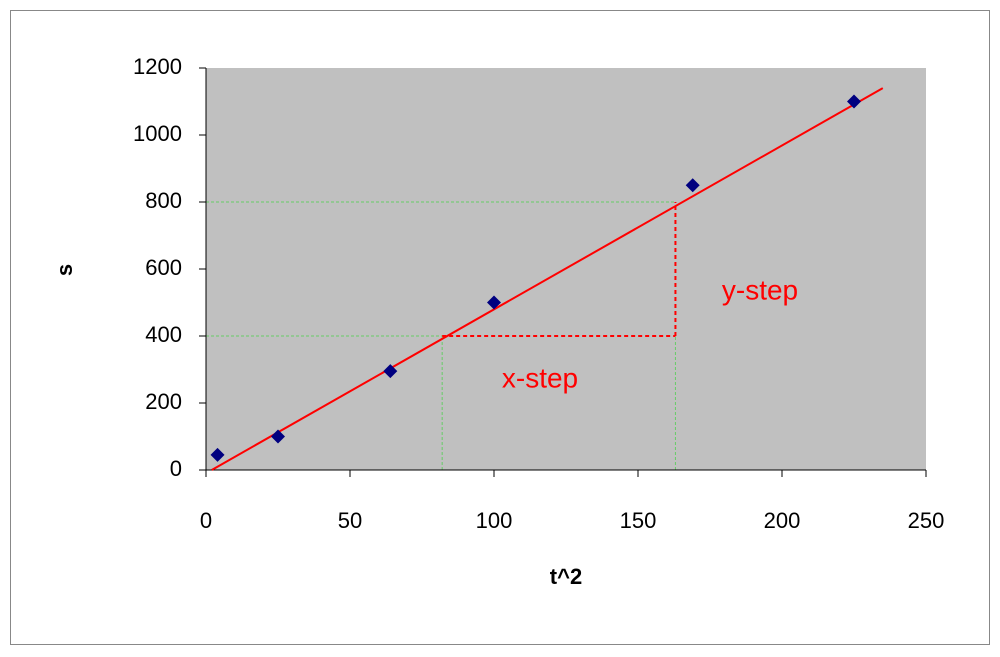 Image resolution: width=1000 pixels, height=657 pixels. What do you see at coordinates (206, 520) in the screenshot?
I see `x-tick-label: 0` at bounding box center [206, 520].